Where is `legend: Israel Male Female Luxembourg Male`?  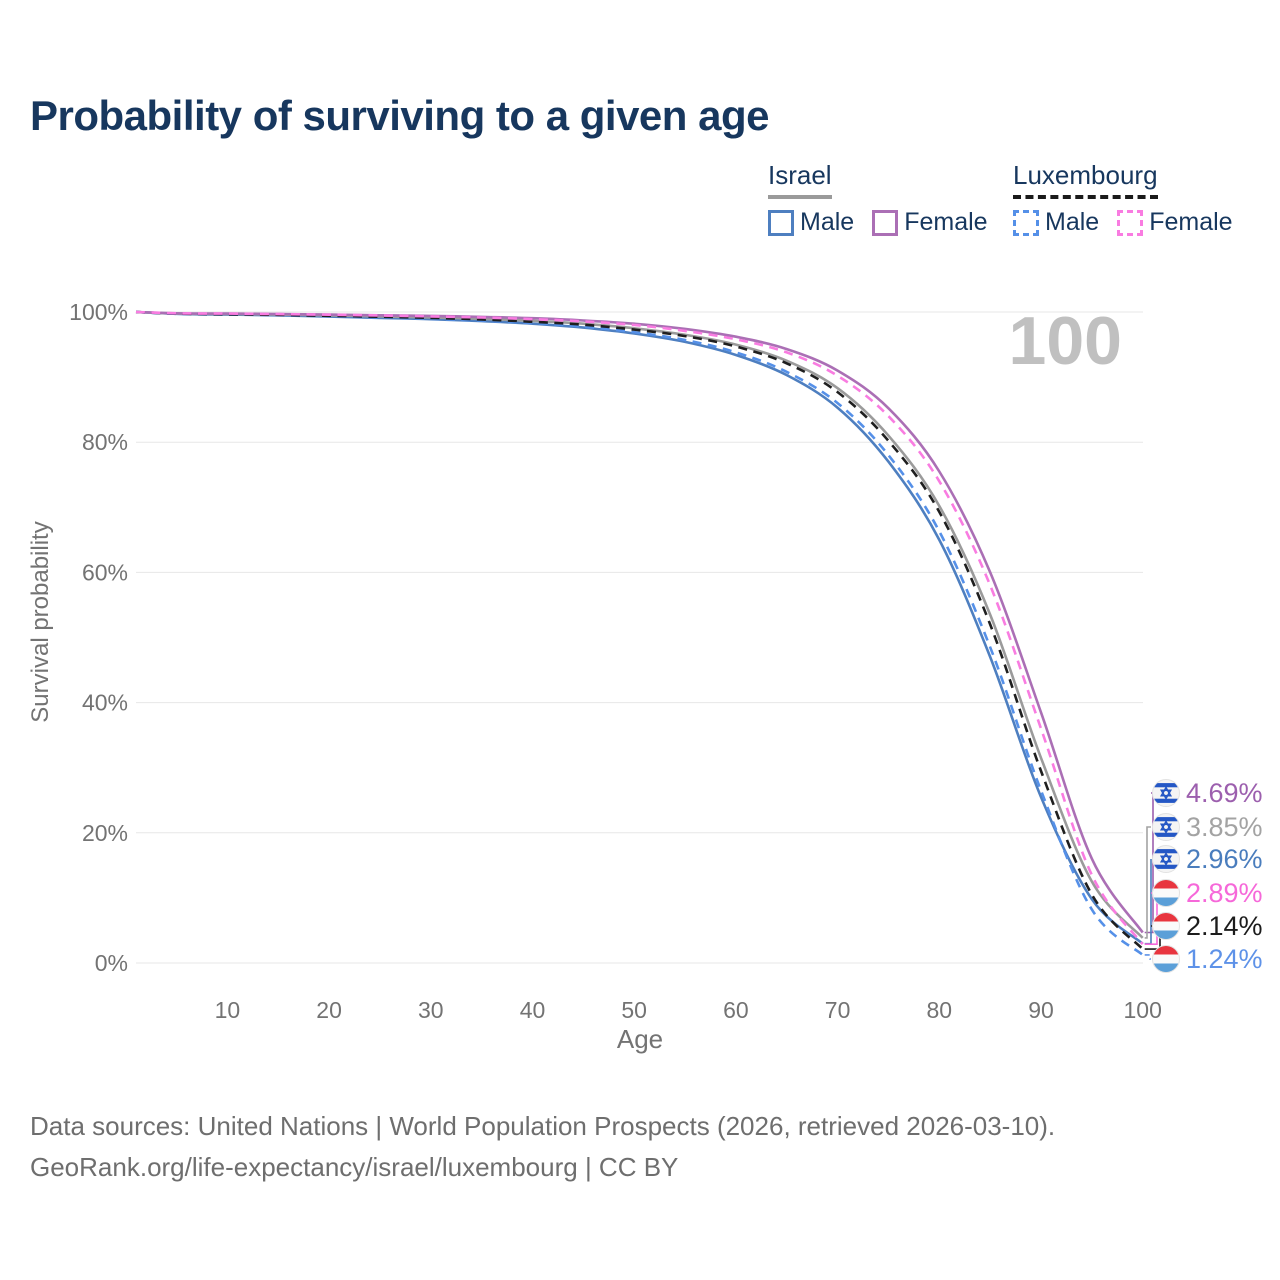 legend: Israel Male Female Luxembourg Male is located at coordinates (640, 205).